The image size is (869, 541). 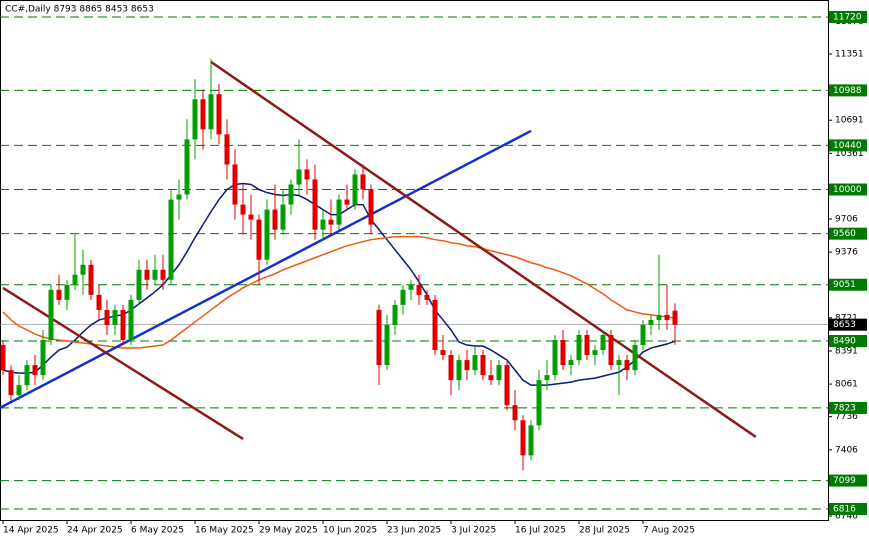 What do you see at coordinates (846, 220) in the screenshot?
I see `y-tick-label: 9706` at bounding box center [846, 220].